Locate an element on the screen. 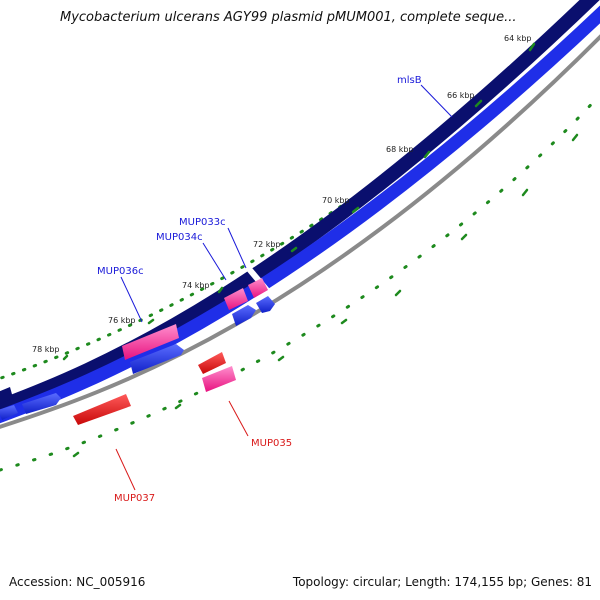 Image resolution: width=600 pixels, height=600 pixels. gene-label-mup035: MUP035 is located at coordinates (271, 443).